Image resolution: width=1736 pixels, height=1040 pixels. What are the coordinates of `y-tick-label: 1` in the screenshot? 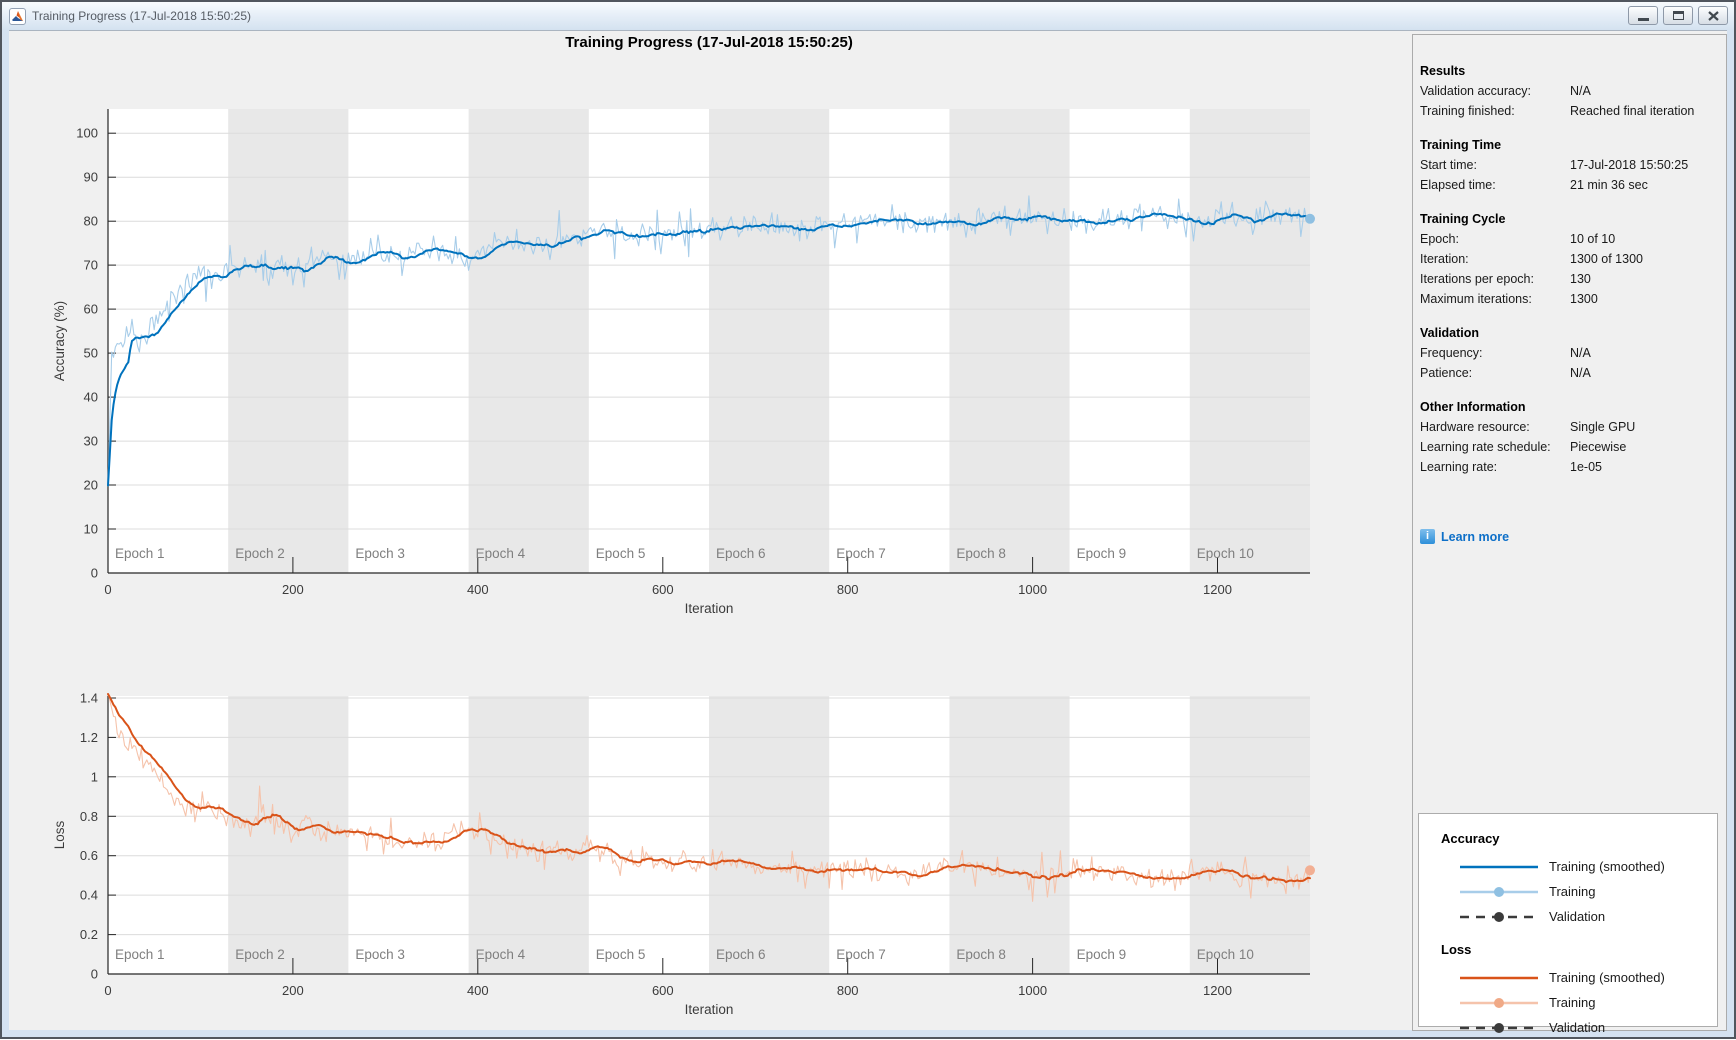 It's located at (94, 776).